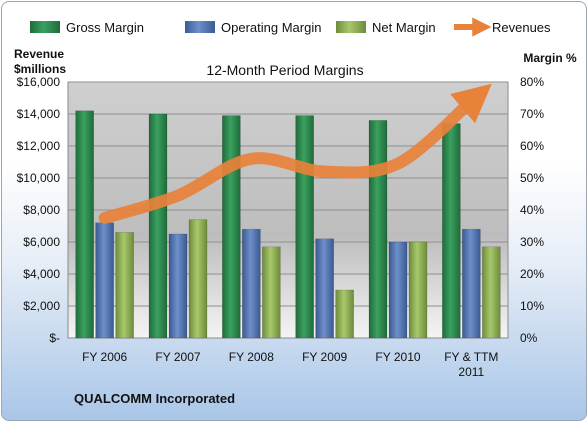  What do you see at coordinates (45, 27) in the screenshot?
I see `legend-swatch-gross` at bounding box center [45, 27].